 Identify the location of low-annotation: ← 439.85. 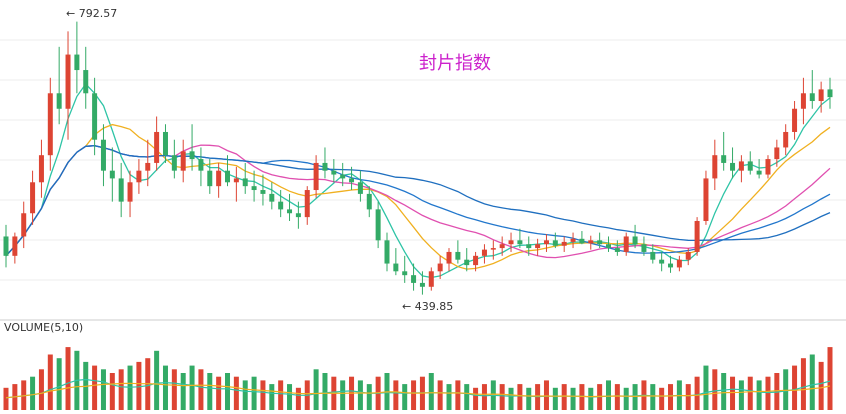
(427, 306).